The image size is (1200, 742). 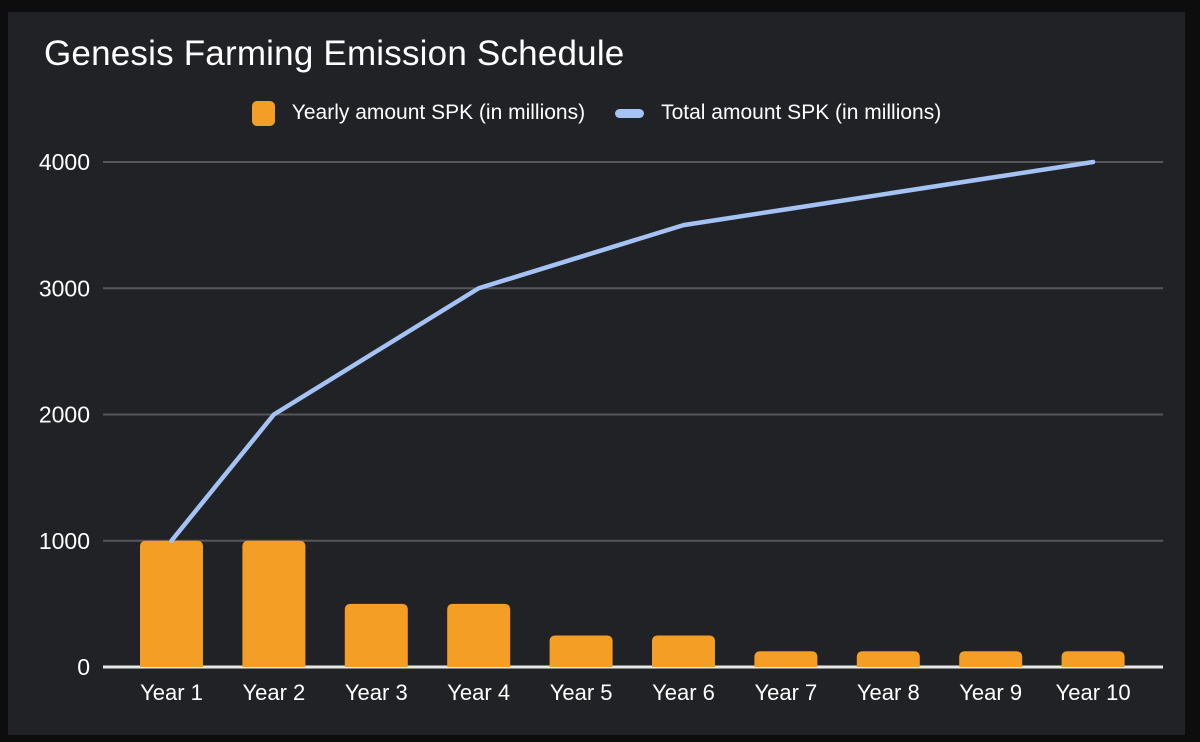 I want to click on y-axis-tick-label: 0, so click(x=83, y=667).